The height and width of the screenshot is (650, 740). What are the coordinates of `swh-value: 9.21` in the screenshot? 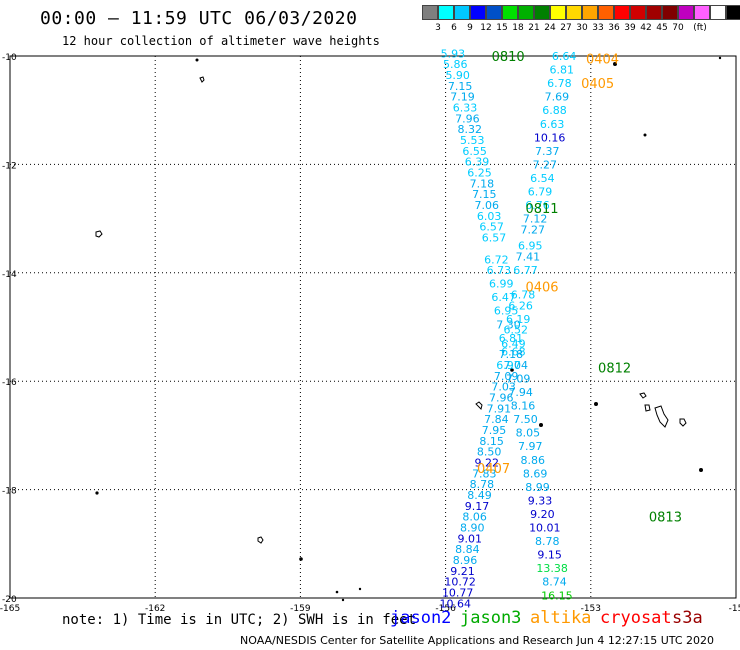 It's located at (462, 571).